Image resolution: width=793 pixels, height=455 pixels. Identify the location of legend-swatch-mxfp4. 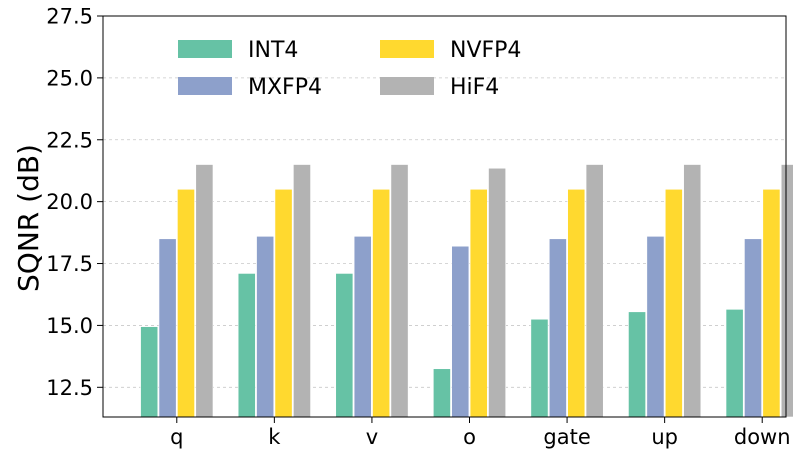
(205, 86).